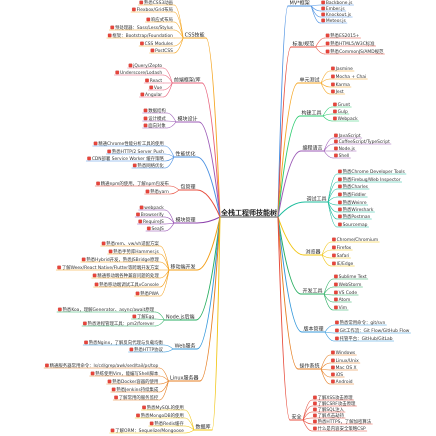 This screenshot has width=436, height=436. What do you see at coordinates (345, 421) in the screenshot?
I see `leaf-text: 熟悉HTTPS，了解加密算法` at bounding box center [345, 421].